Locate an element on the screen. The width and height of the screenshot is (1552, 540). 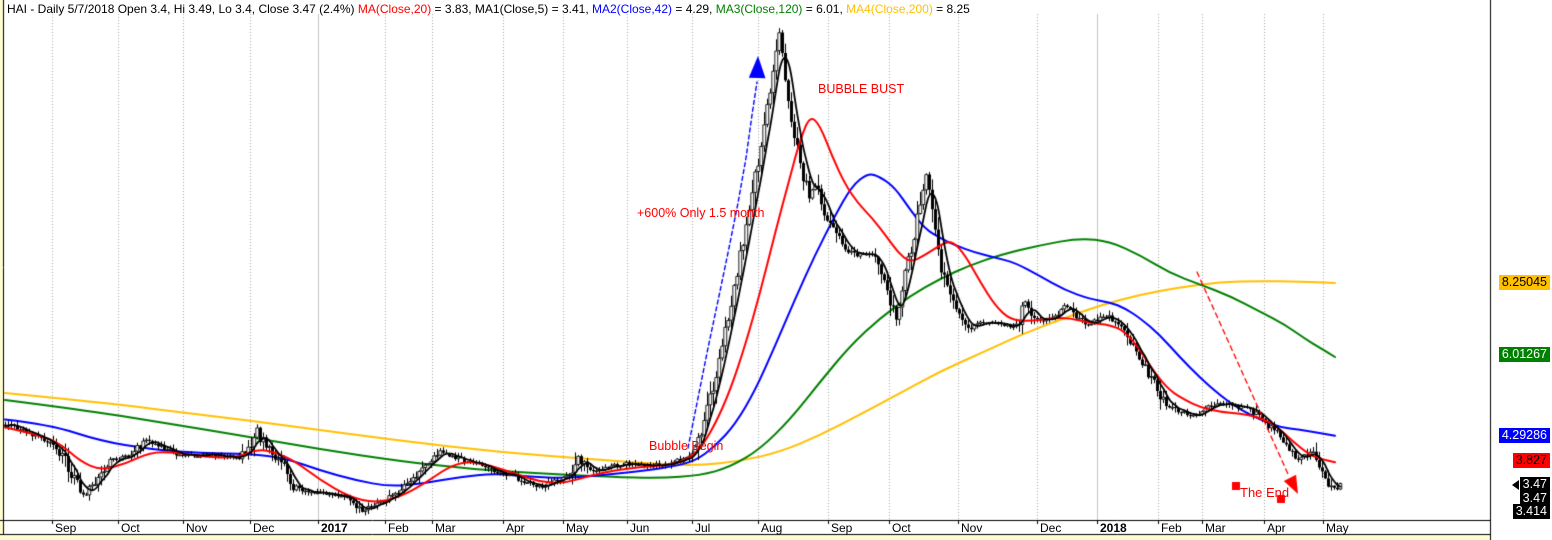
price-label: 4.29286 is located at coordinates (1524, 435).